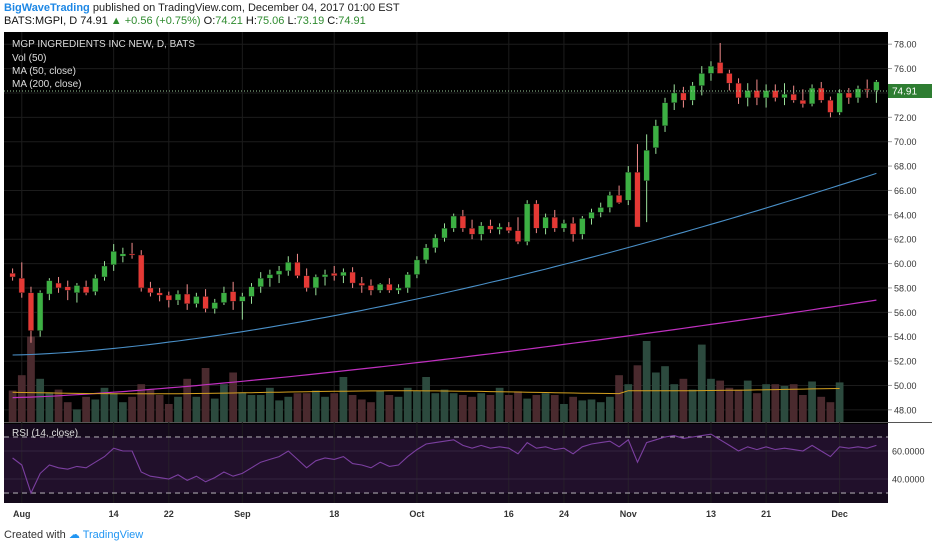  I want to click on legend-ma200: MA (200, close), so click(46, 84).